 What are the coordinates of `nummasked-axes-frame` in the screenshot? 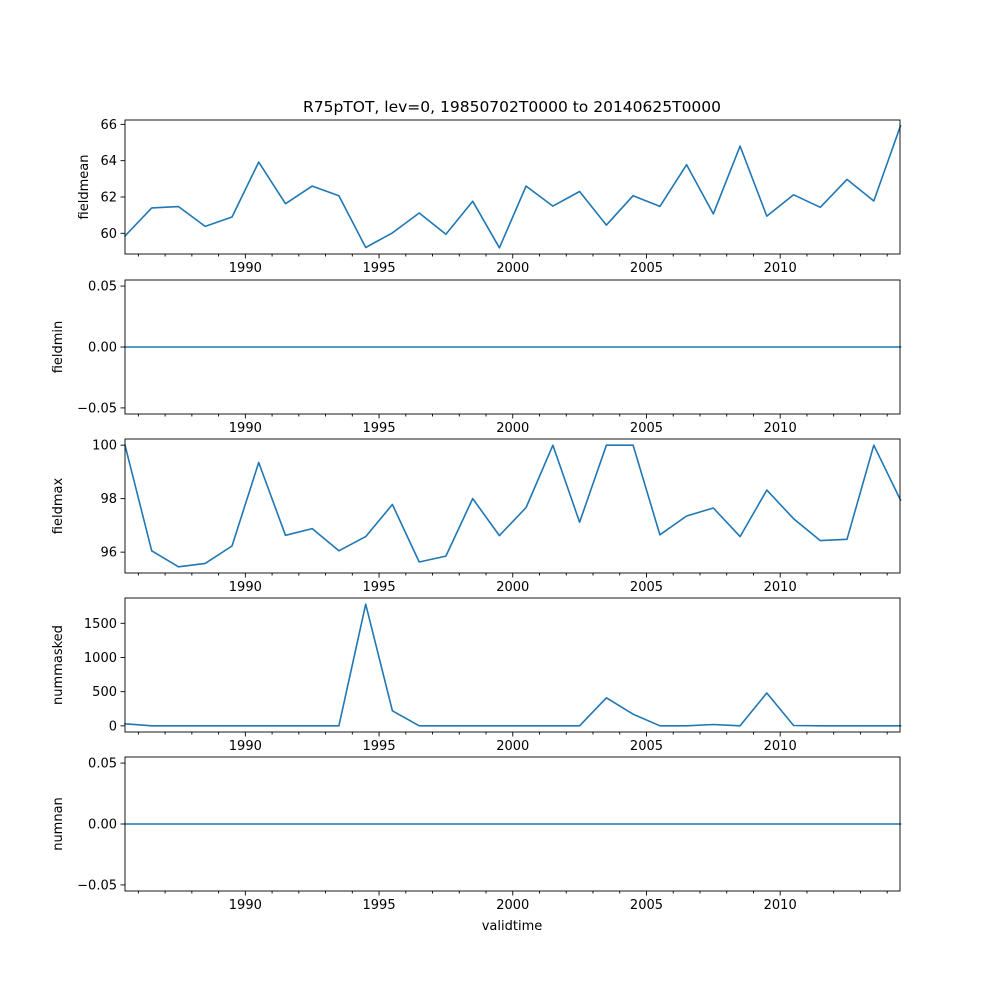 It's located at (512, 665).